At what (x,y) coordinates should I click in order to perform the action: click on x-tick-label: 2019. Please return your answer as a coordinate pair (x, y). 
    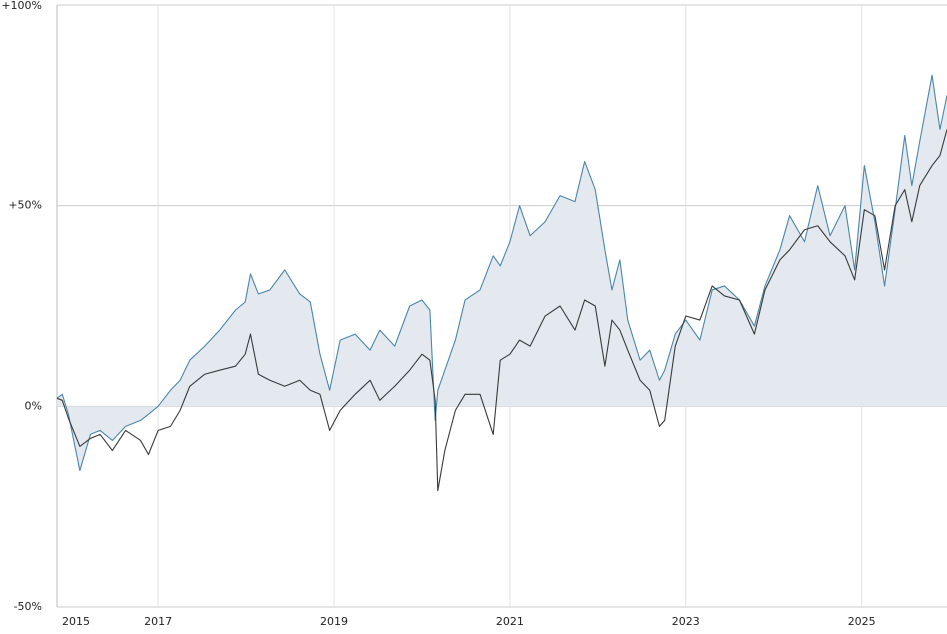
    Looking at the image, I should click on (334, 621).